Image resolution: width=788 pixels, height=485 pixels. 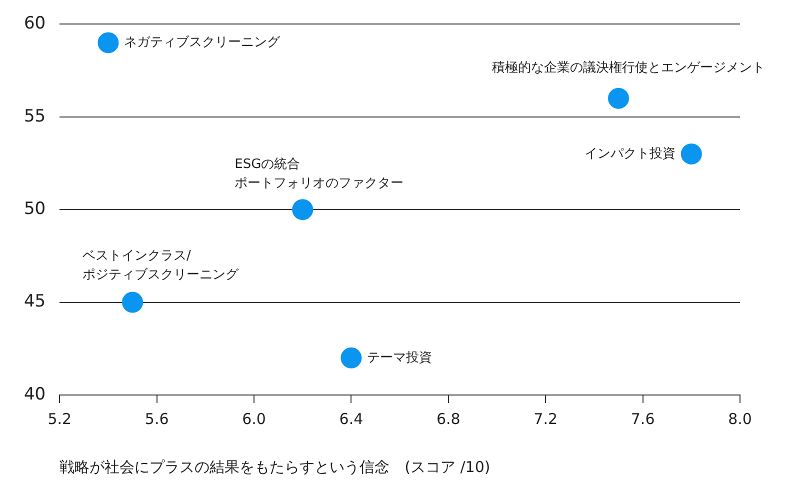 What do you see at coordinates (35, 302) in the screenshot?
I see `y-tick-label: 45` at bounding box center [35, 302].